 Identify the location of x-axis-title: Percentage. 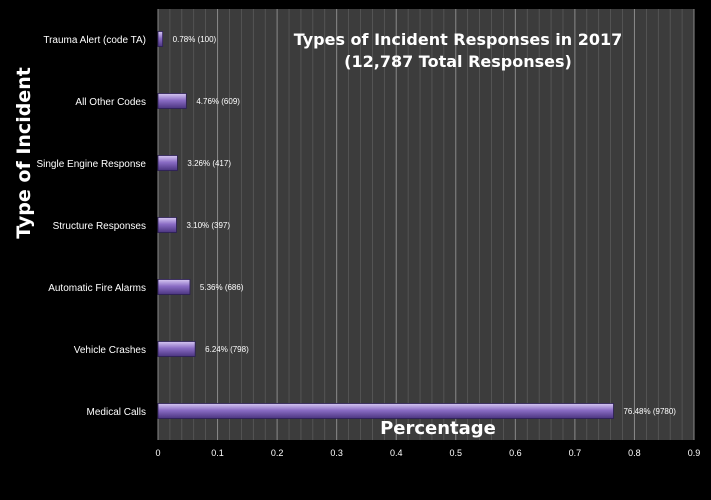
(438, 428).